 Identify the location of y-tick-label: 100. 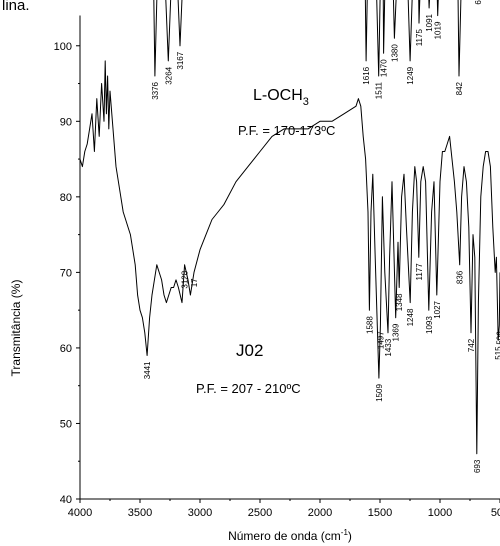
(63, 47).